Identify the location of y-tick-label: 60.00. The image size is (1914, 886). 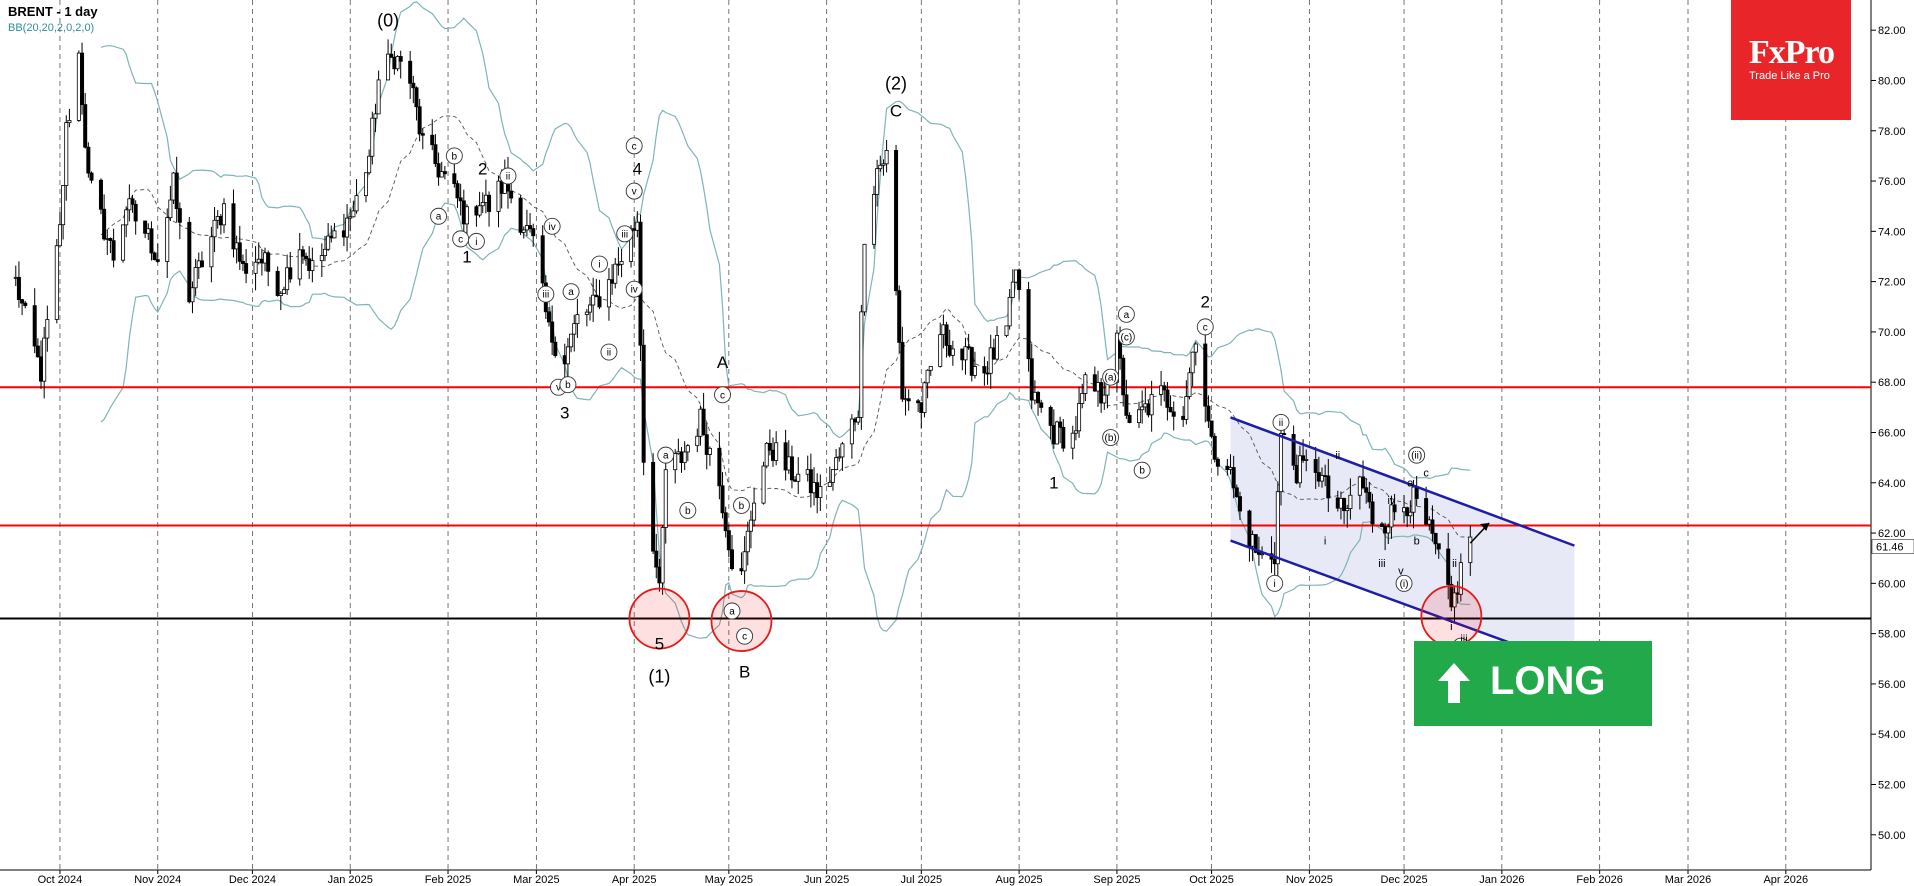
(1892, 584).